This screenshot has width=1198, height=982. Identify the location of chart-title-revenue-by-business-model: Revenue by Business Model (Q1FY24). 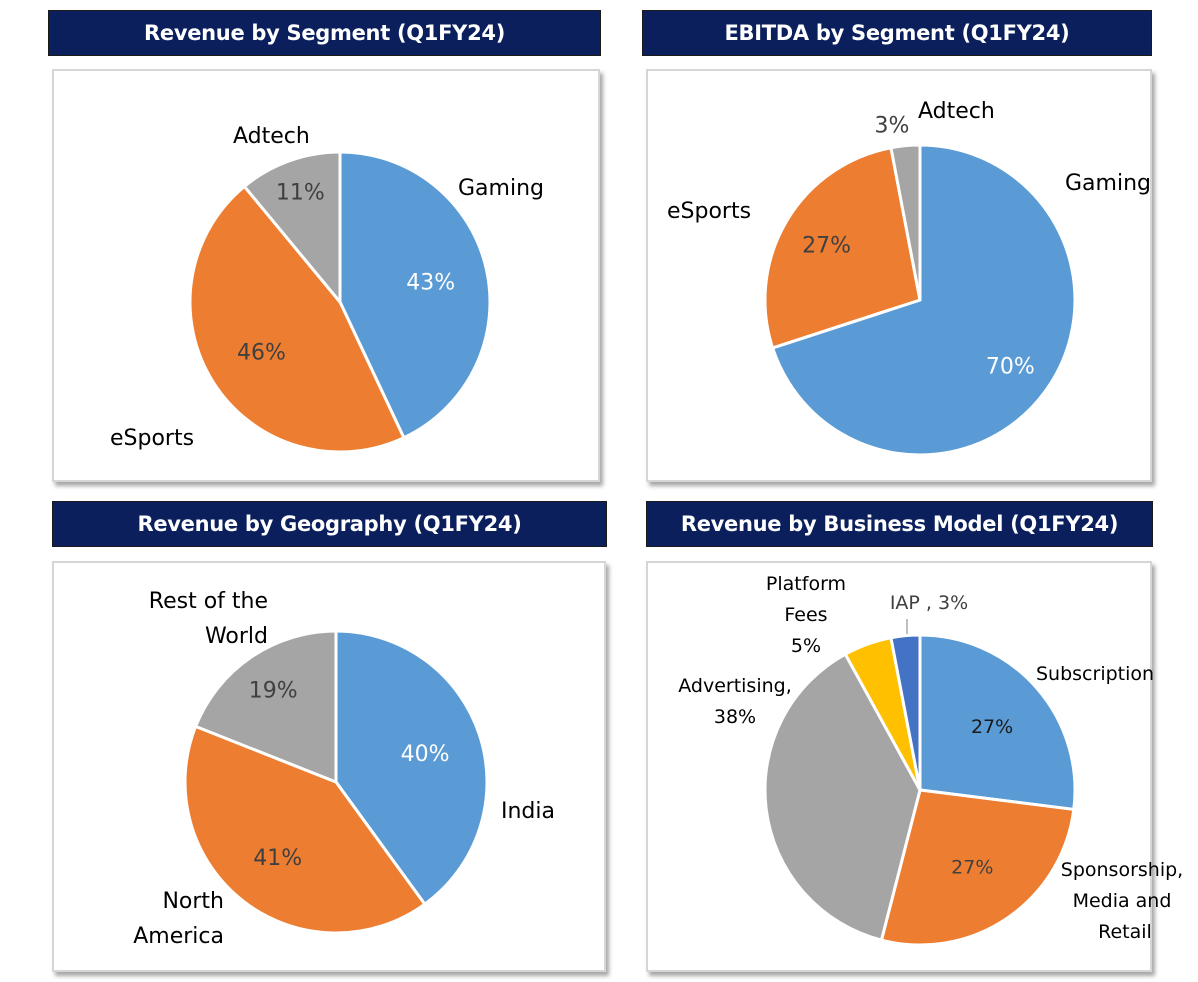
(899, 524).